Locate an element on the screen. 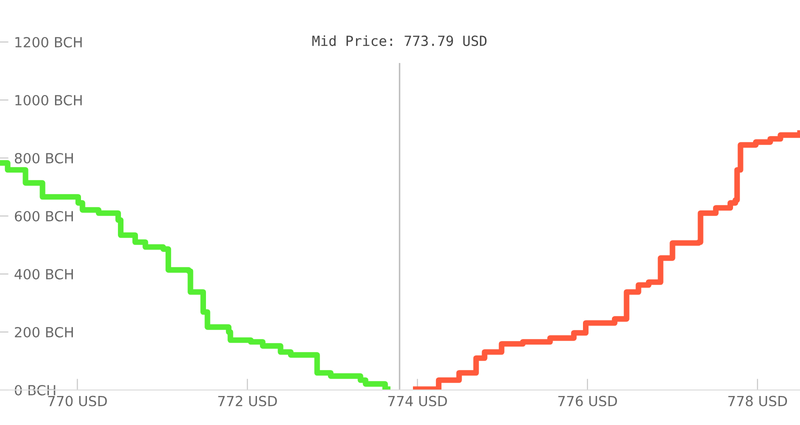 This screenshot has width=800, height=425. y-tick-label: 400 BCH is located at coordinates (43, 274).